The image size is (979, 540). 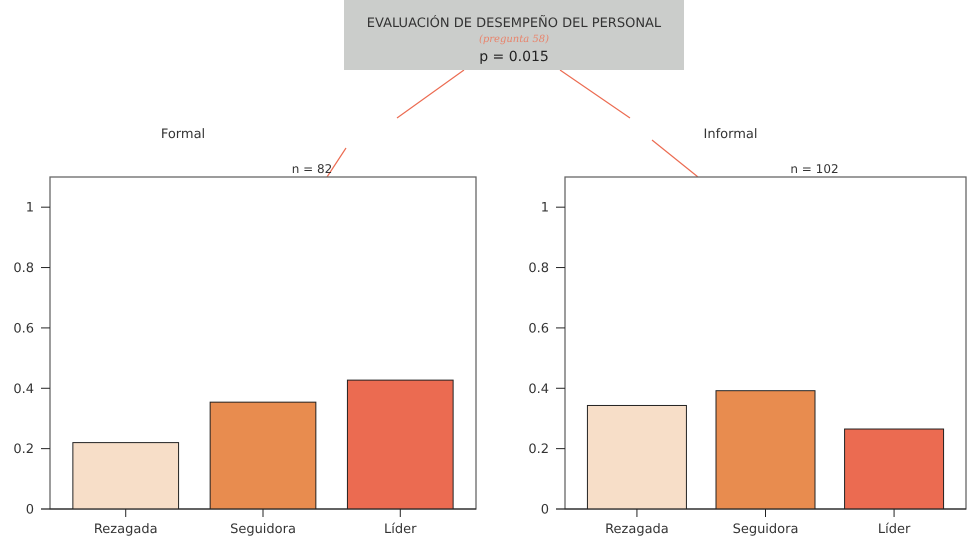 I want to click on chart-title: Informal, so click(x=731, y=134).